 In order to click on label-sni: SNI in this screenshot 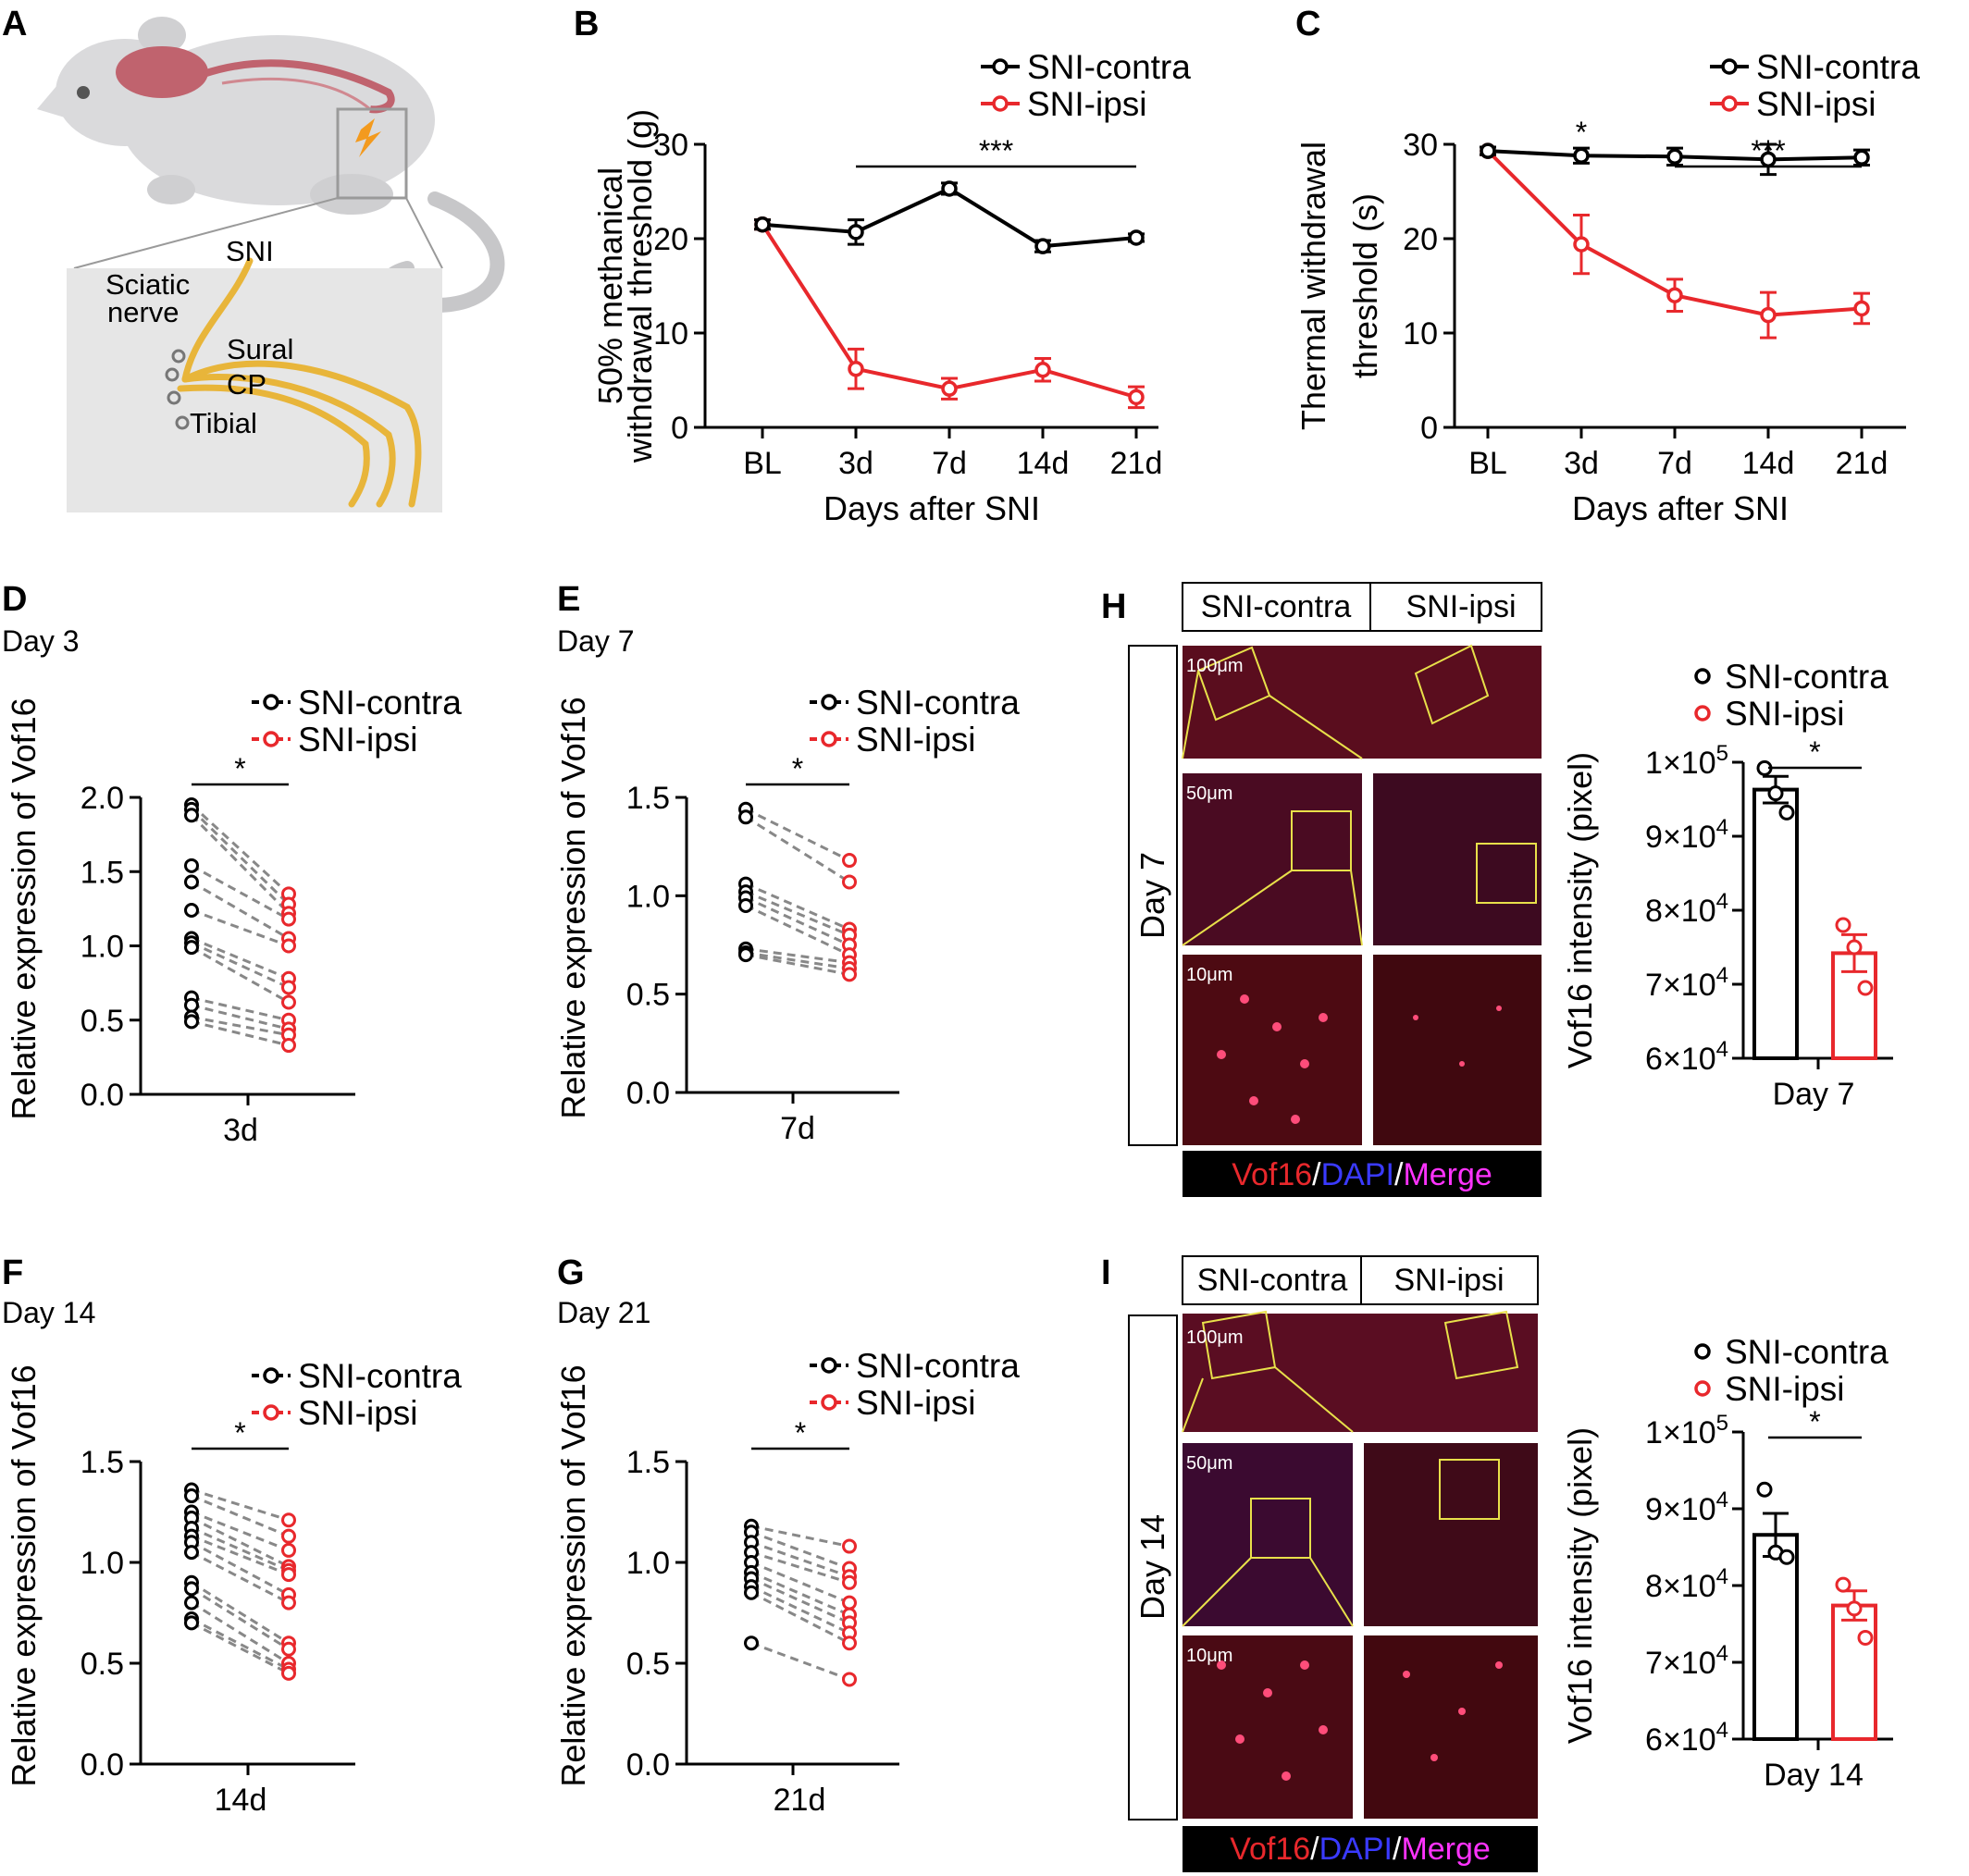, I will do `click(250, 251)`.